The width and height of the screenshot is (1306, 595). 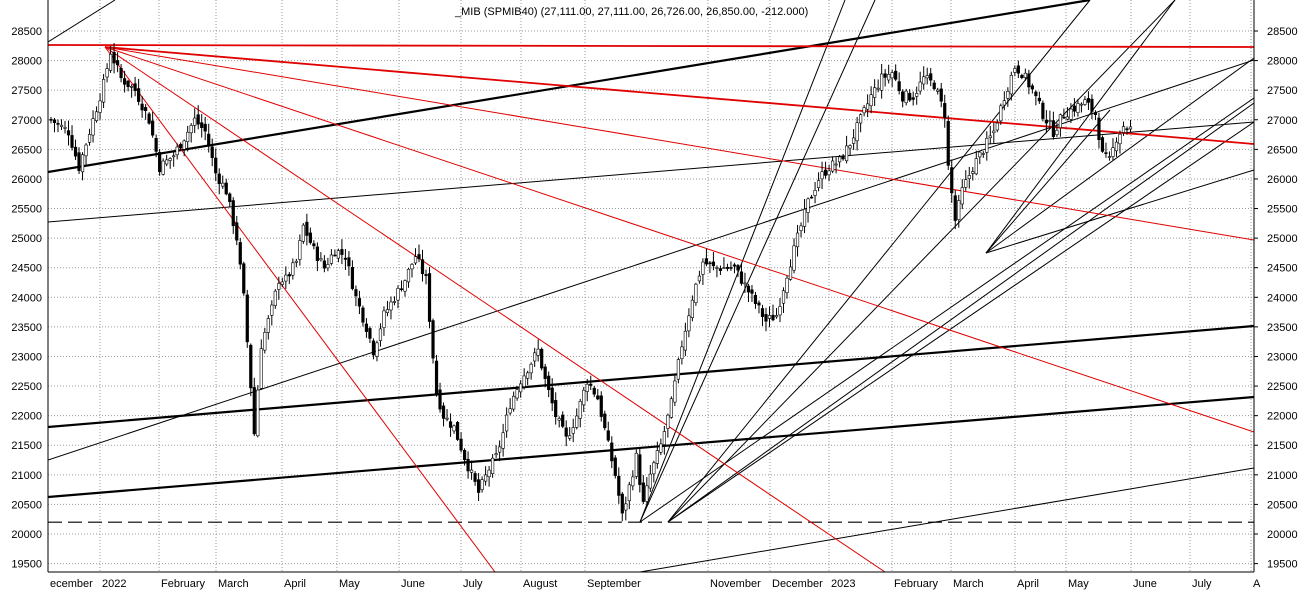 I want to click on x-tick-label: May, so click(x=1078, y=584).